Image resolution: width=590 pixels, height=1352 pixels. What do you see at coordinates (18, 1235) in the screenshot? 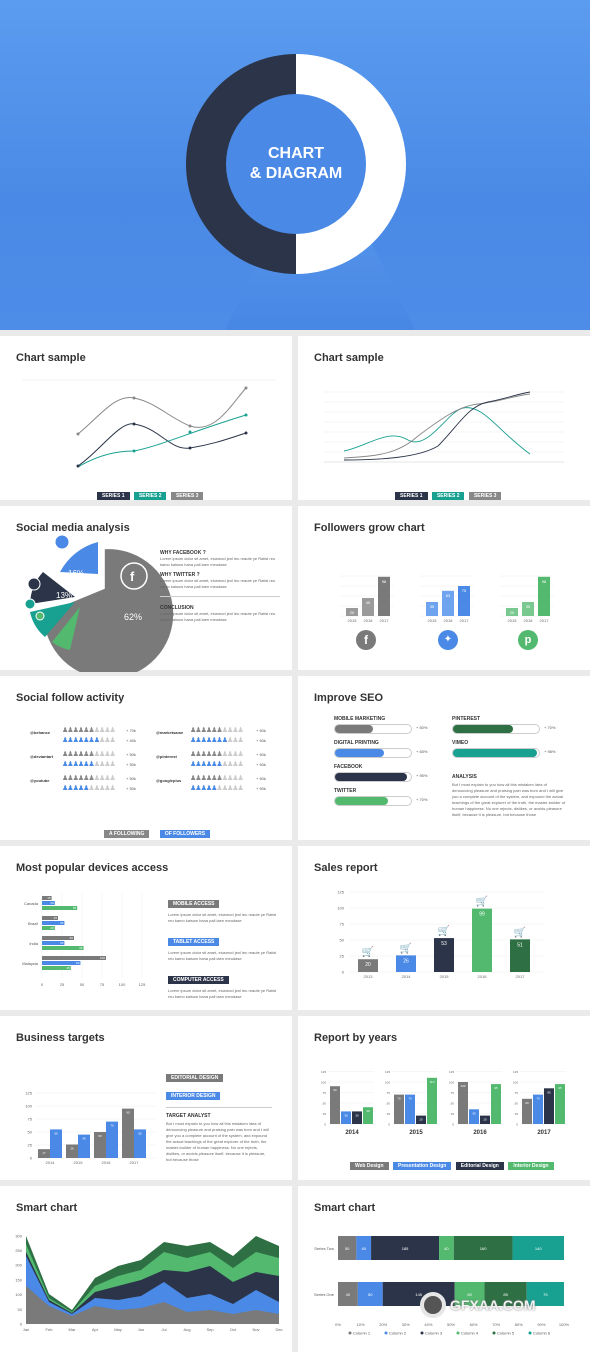
I see `tick-label: 300` at bounding box center [18, 1235].